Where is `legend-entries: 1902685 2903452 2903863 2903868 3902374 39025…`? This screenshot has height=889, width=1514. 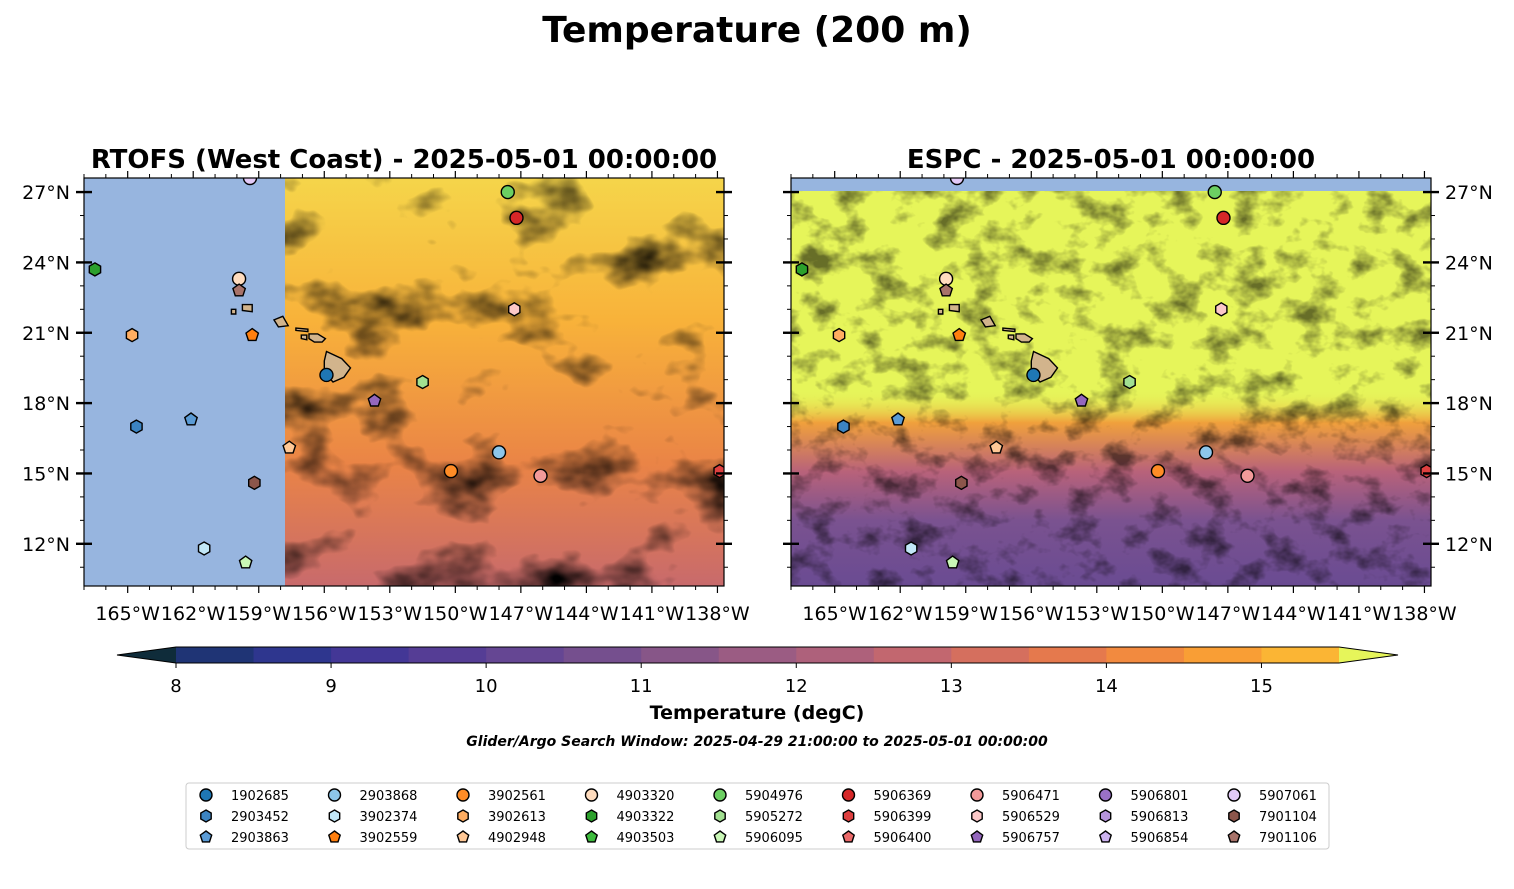
legend-entries: 1902685 2903452 2903863 2903868 3902374 39025… is located at coordinates (758, 817).